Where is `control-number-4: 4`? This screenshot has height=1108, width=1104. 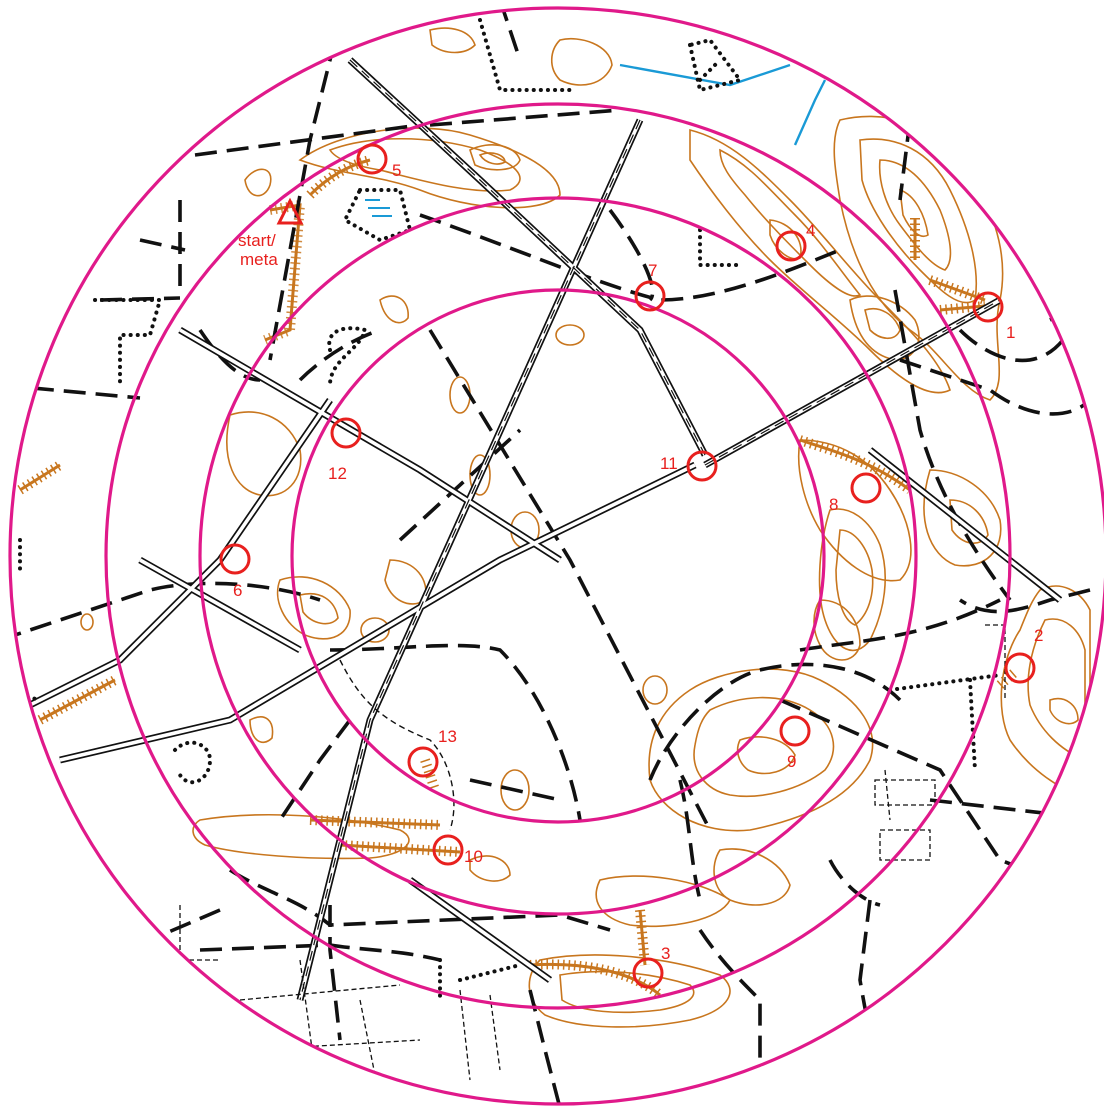 control-number-4: 4 is located at coordinates (810, 230).